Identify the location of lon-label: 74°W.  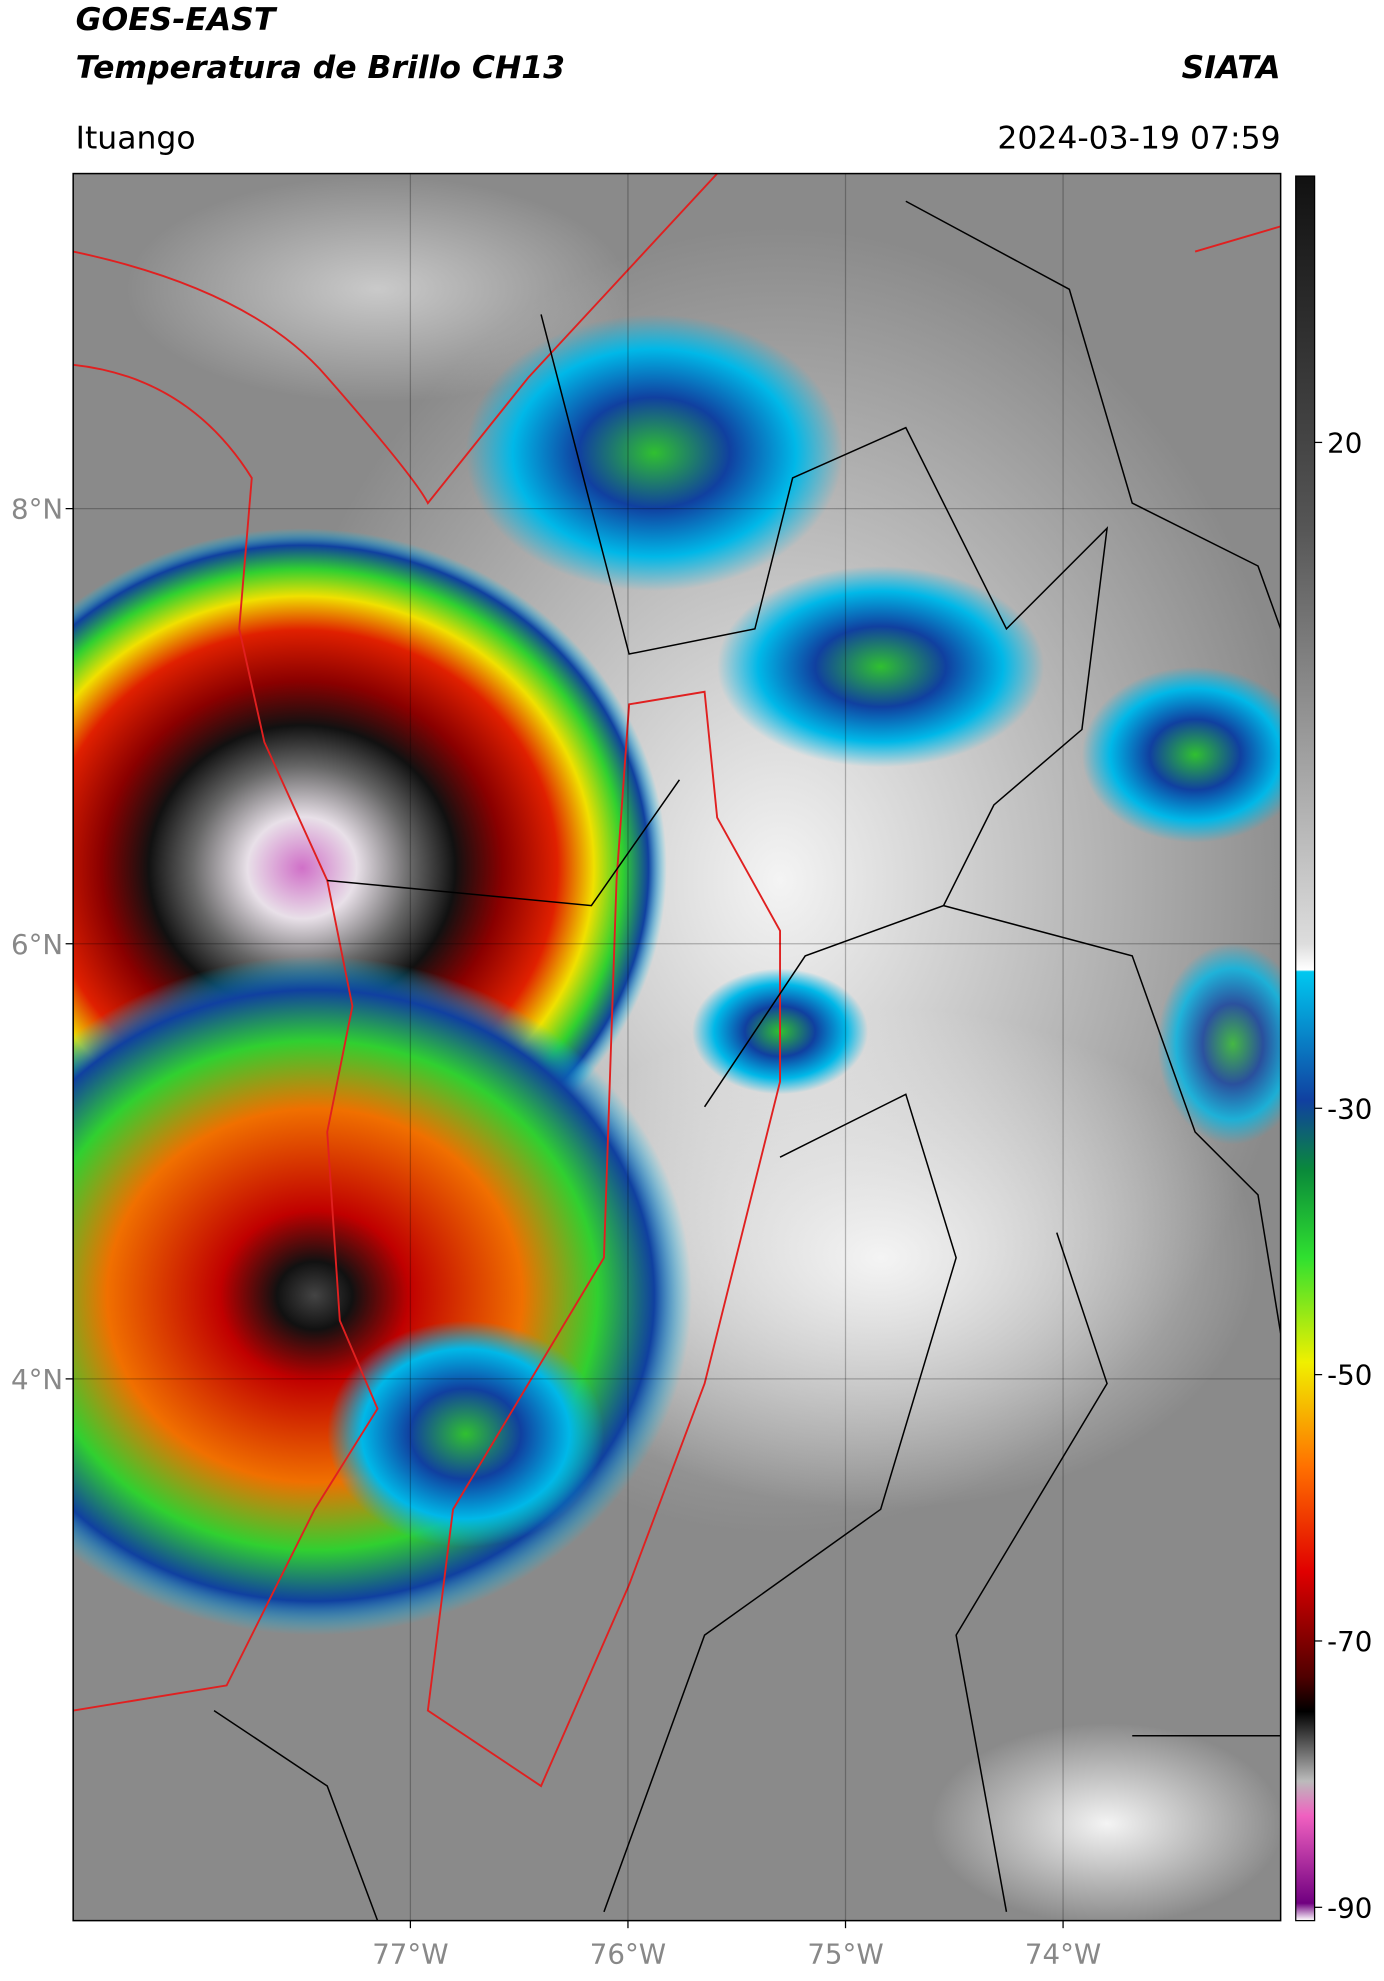
(1063, 1953).